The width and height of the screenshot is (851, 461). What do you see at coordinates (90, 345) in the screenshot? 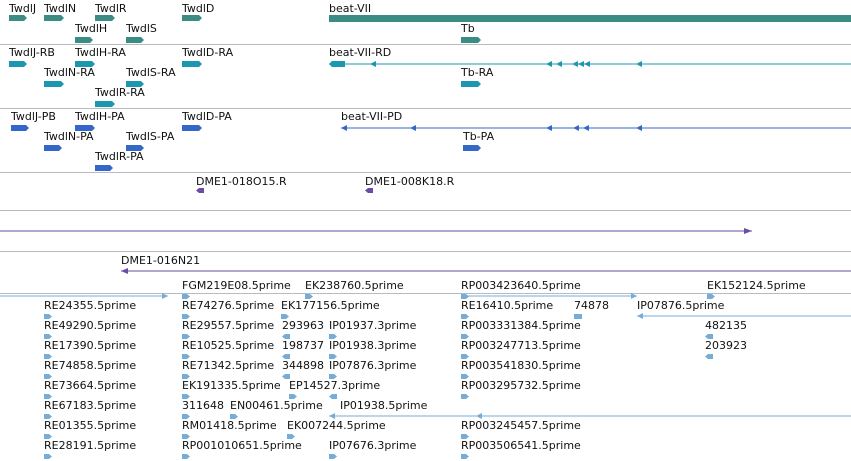
I see `est-label: RE17390.5prime` at bounding box center [90, 345].